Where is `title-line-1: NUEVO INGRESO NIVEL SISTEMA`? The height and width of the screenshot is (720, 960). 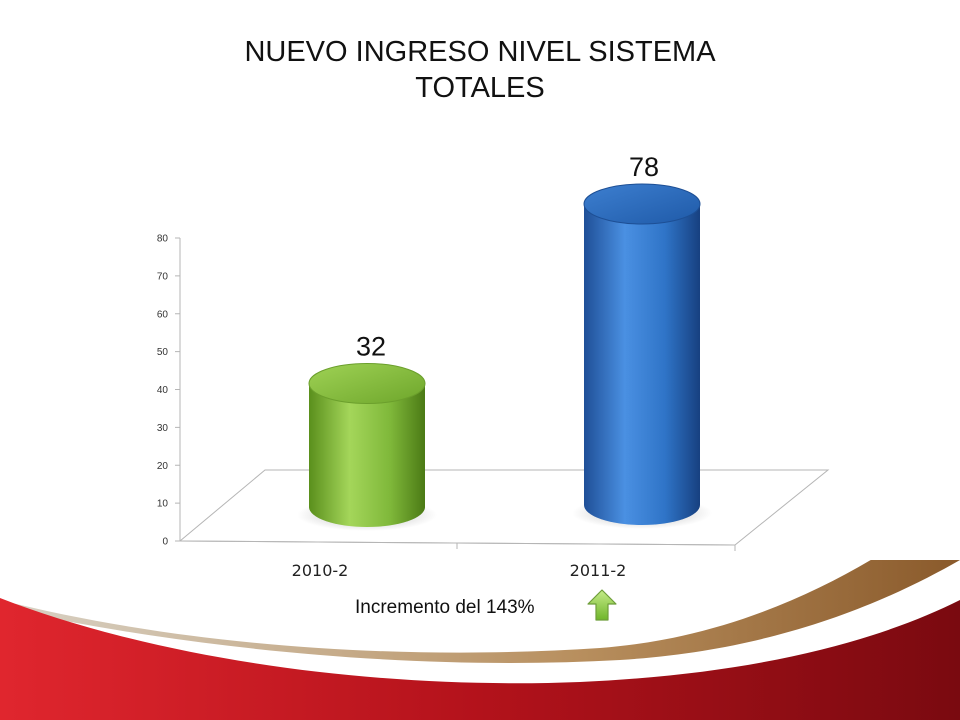 title-line-1: NUEVO INGRESO NIVEL SISTEMA is located at coordinates (480, 52).